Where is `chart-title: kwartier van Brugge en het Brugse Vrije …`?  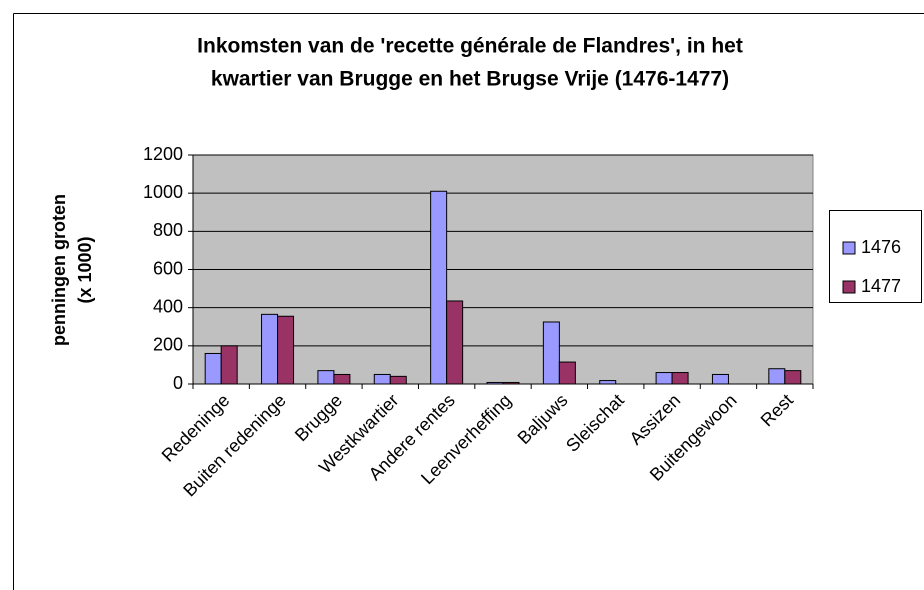 chart-title: kwartier van Brugge en het Brugse Vrije … is located at coordinates (470, 79).